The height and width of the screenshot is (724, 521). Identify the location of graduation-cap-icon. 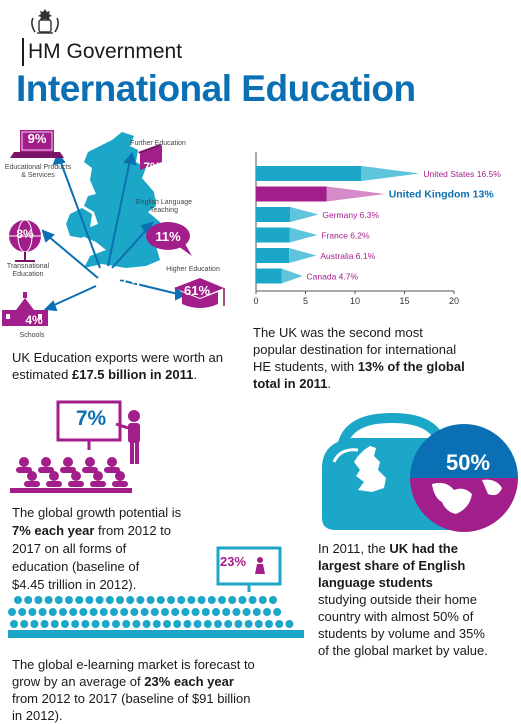
(199, 293).